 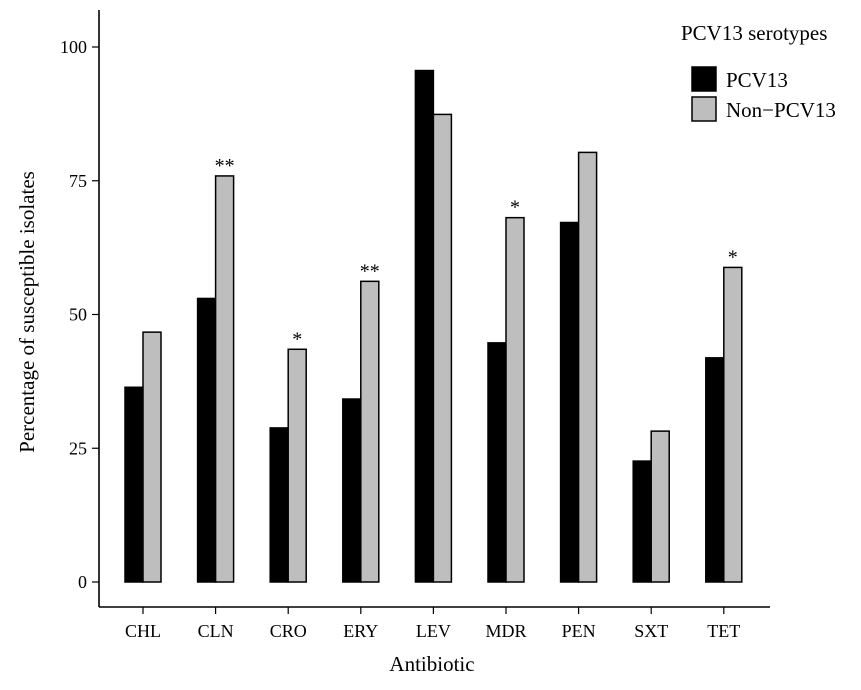 What do you see at coordinates (78, 315) in the screenshot?
I see `y-tick-label: 50` at bounding box center [78, 315].